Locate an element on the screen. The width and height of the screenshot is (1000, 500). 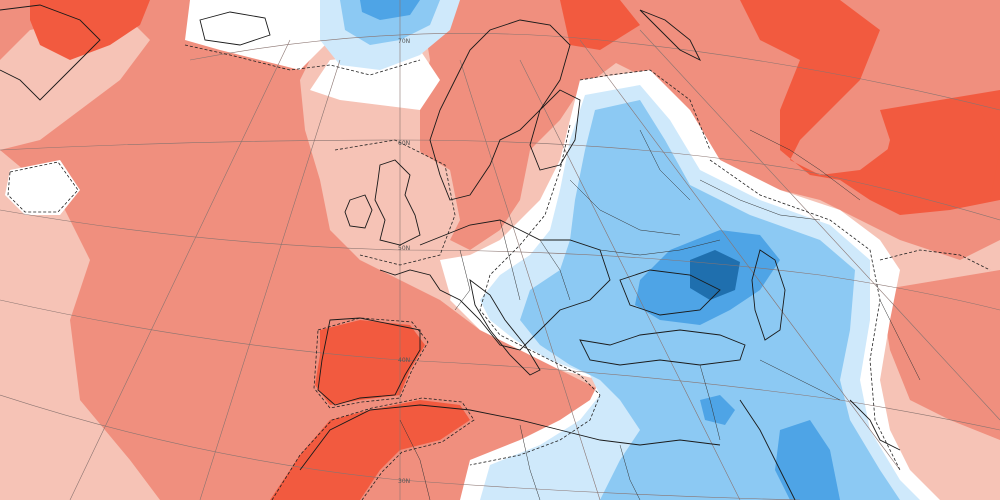
greenland-mild is located at coordinates (75, 80).